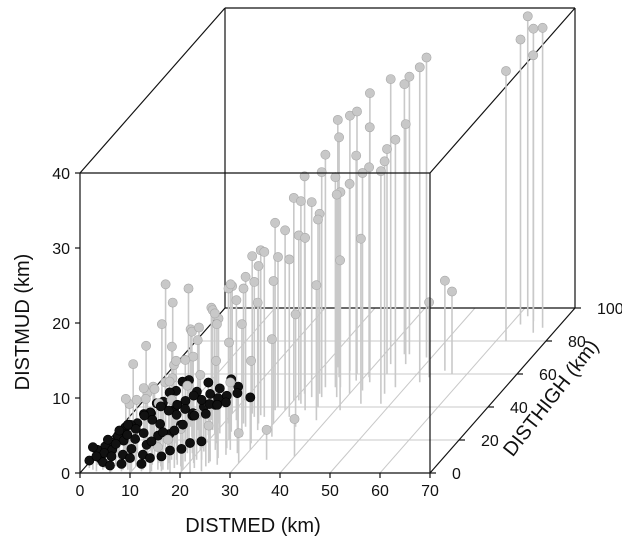 Image resolution: width=622 pixels, height=540 pixels. Describe the element at coordinates (130, 491) in the screenshot. I see `x-tick-label: 10` at that location.